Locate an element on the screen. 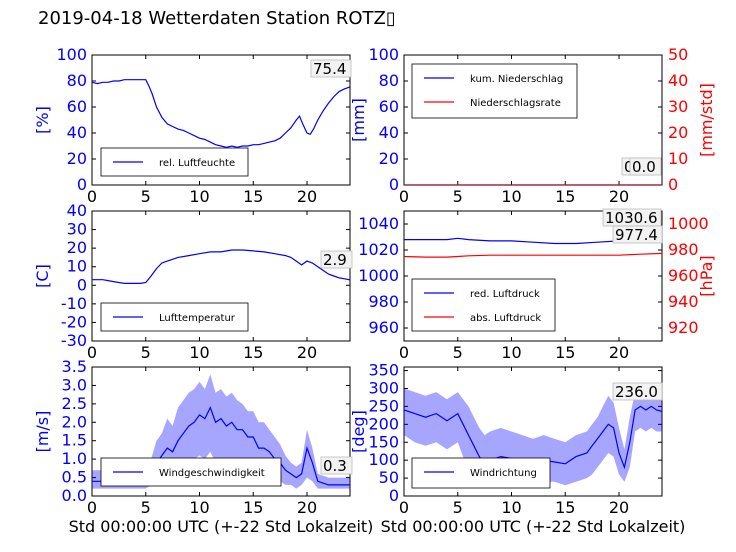  y2-tick-label: 40 is located at coordinates (678, 80).